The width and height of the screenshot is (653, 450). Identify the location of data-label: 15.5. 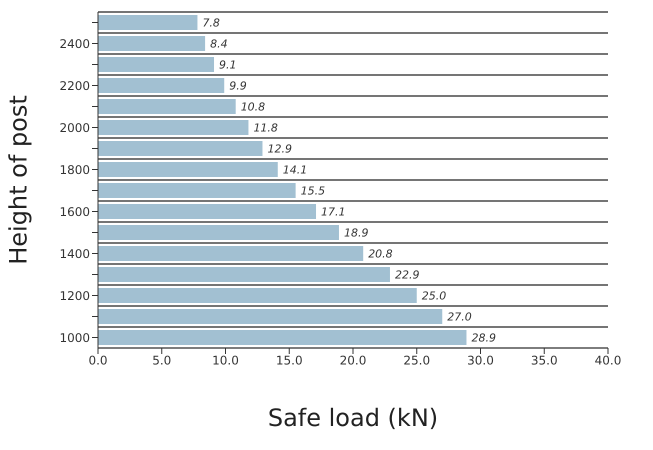
(313, 191).